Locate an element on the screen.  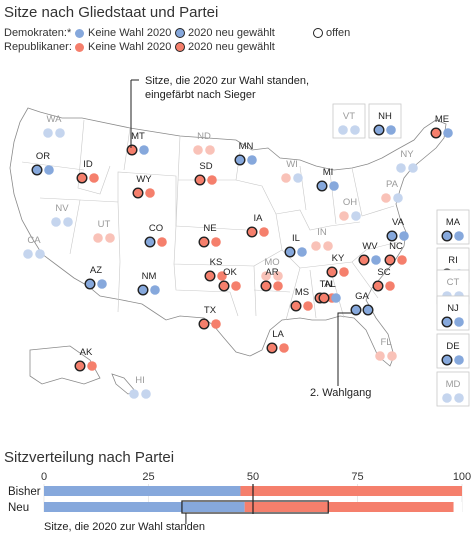
state-label-tn: TN is located at coordinates (326, 284).